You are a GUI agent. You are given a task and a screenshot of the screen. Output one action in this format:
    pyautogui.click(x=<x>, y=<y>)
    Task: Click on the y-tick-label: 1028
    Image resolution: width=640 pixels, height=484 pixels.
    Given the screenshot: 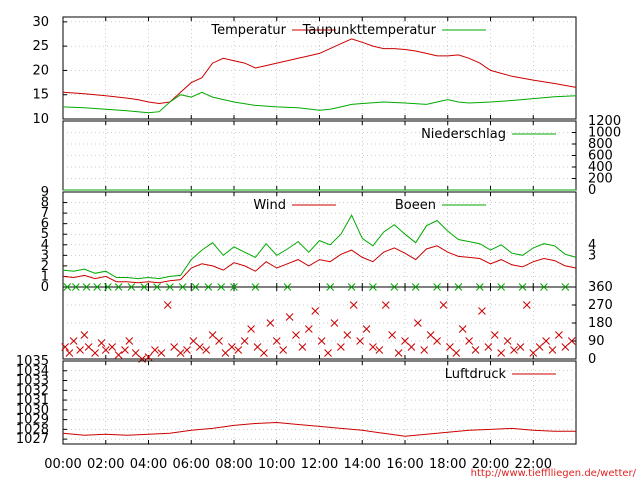 What is the action you would take?
    pyautogui.click(x=32, y=429)
    